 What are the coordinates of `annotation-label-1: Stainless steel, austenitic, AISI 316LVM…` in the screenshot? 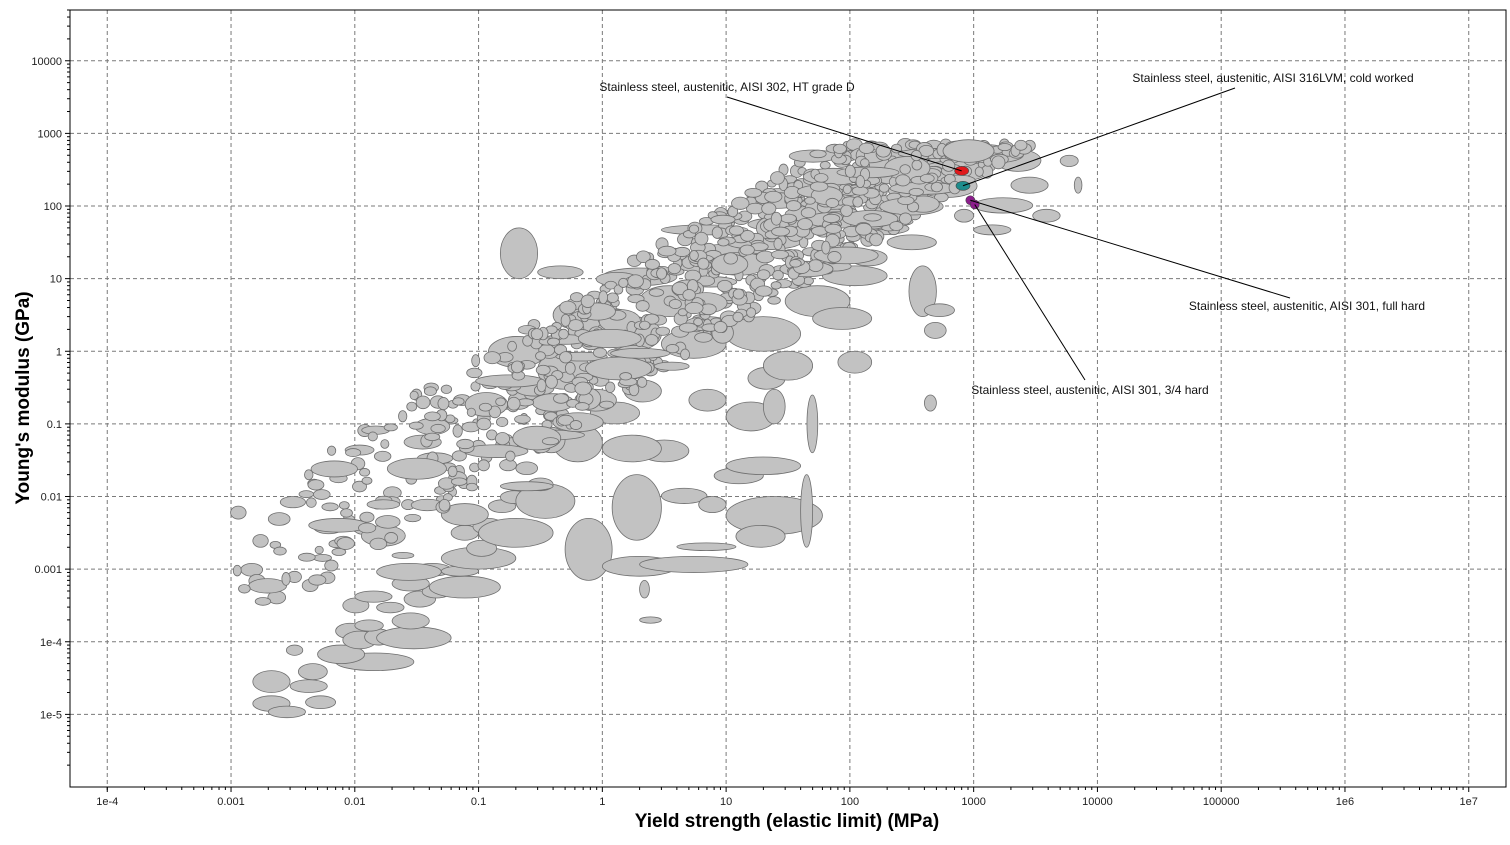 It's located at (1272, 78).